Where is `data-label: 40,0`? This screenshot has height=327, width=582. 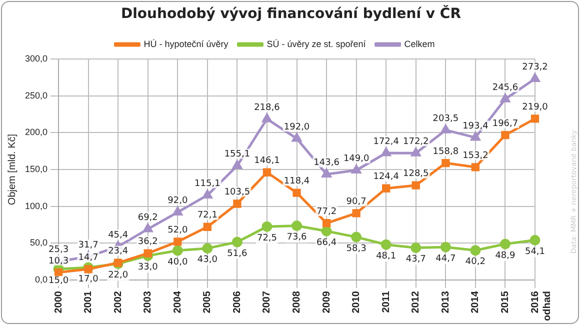 data-label: 40,0 is located at coordinates (178, 262).